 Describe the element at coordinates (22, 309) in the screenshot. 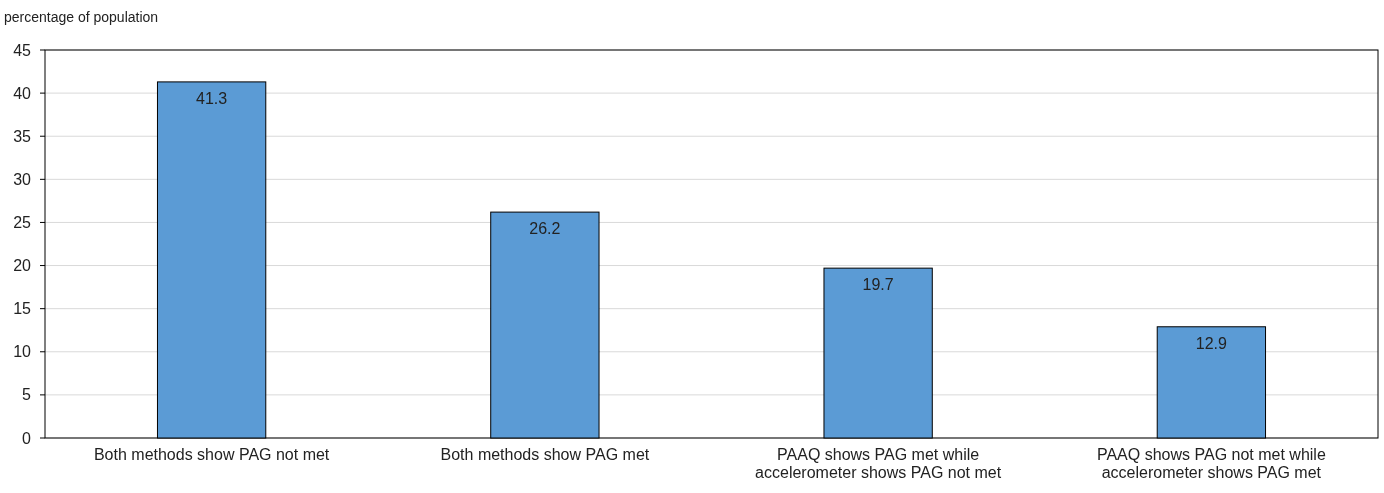

I see `y-tick-label: 15` at that location.